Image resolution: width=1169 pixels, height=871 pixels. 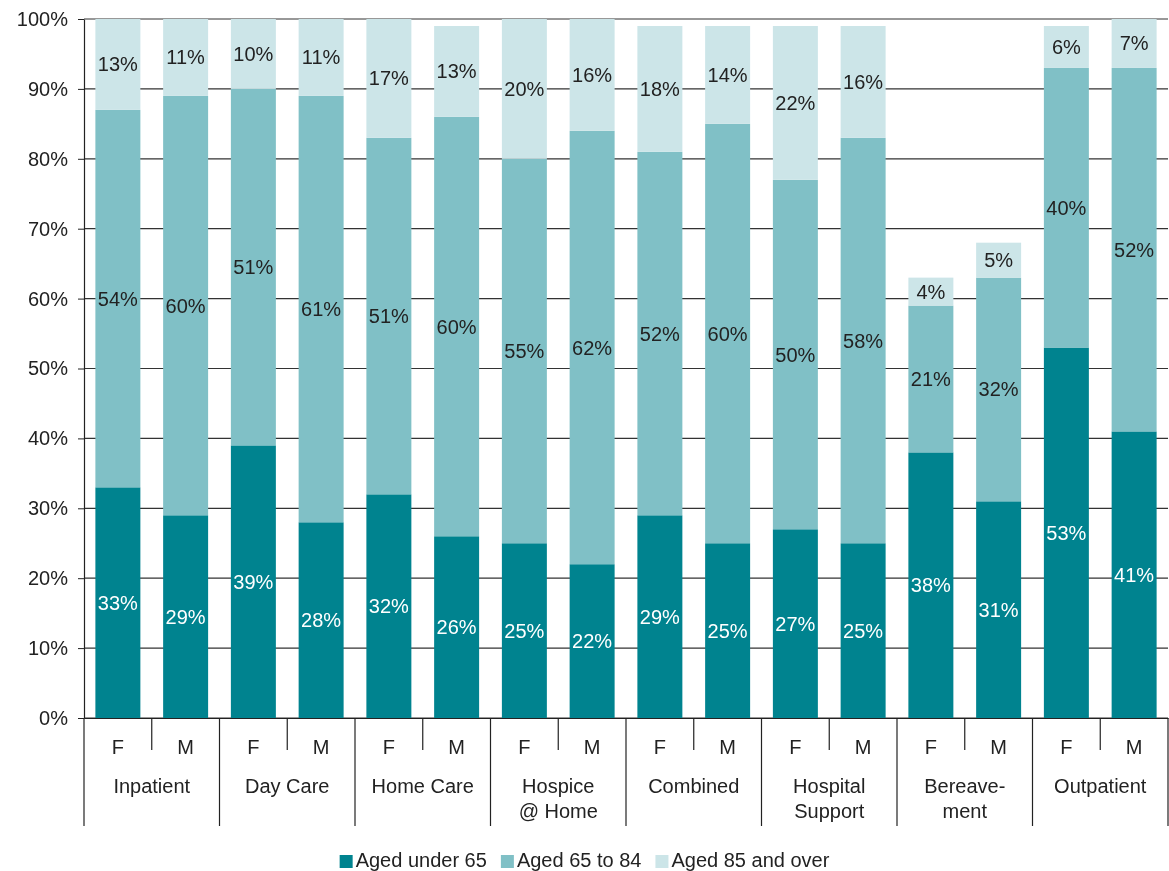 What do you see at coordinates (48, 508) in the screenshot?
I see `y-tick-label: 30%` at bounding box center [48, 508].